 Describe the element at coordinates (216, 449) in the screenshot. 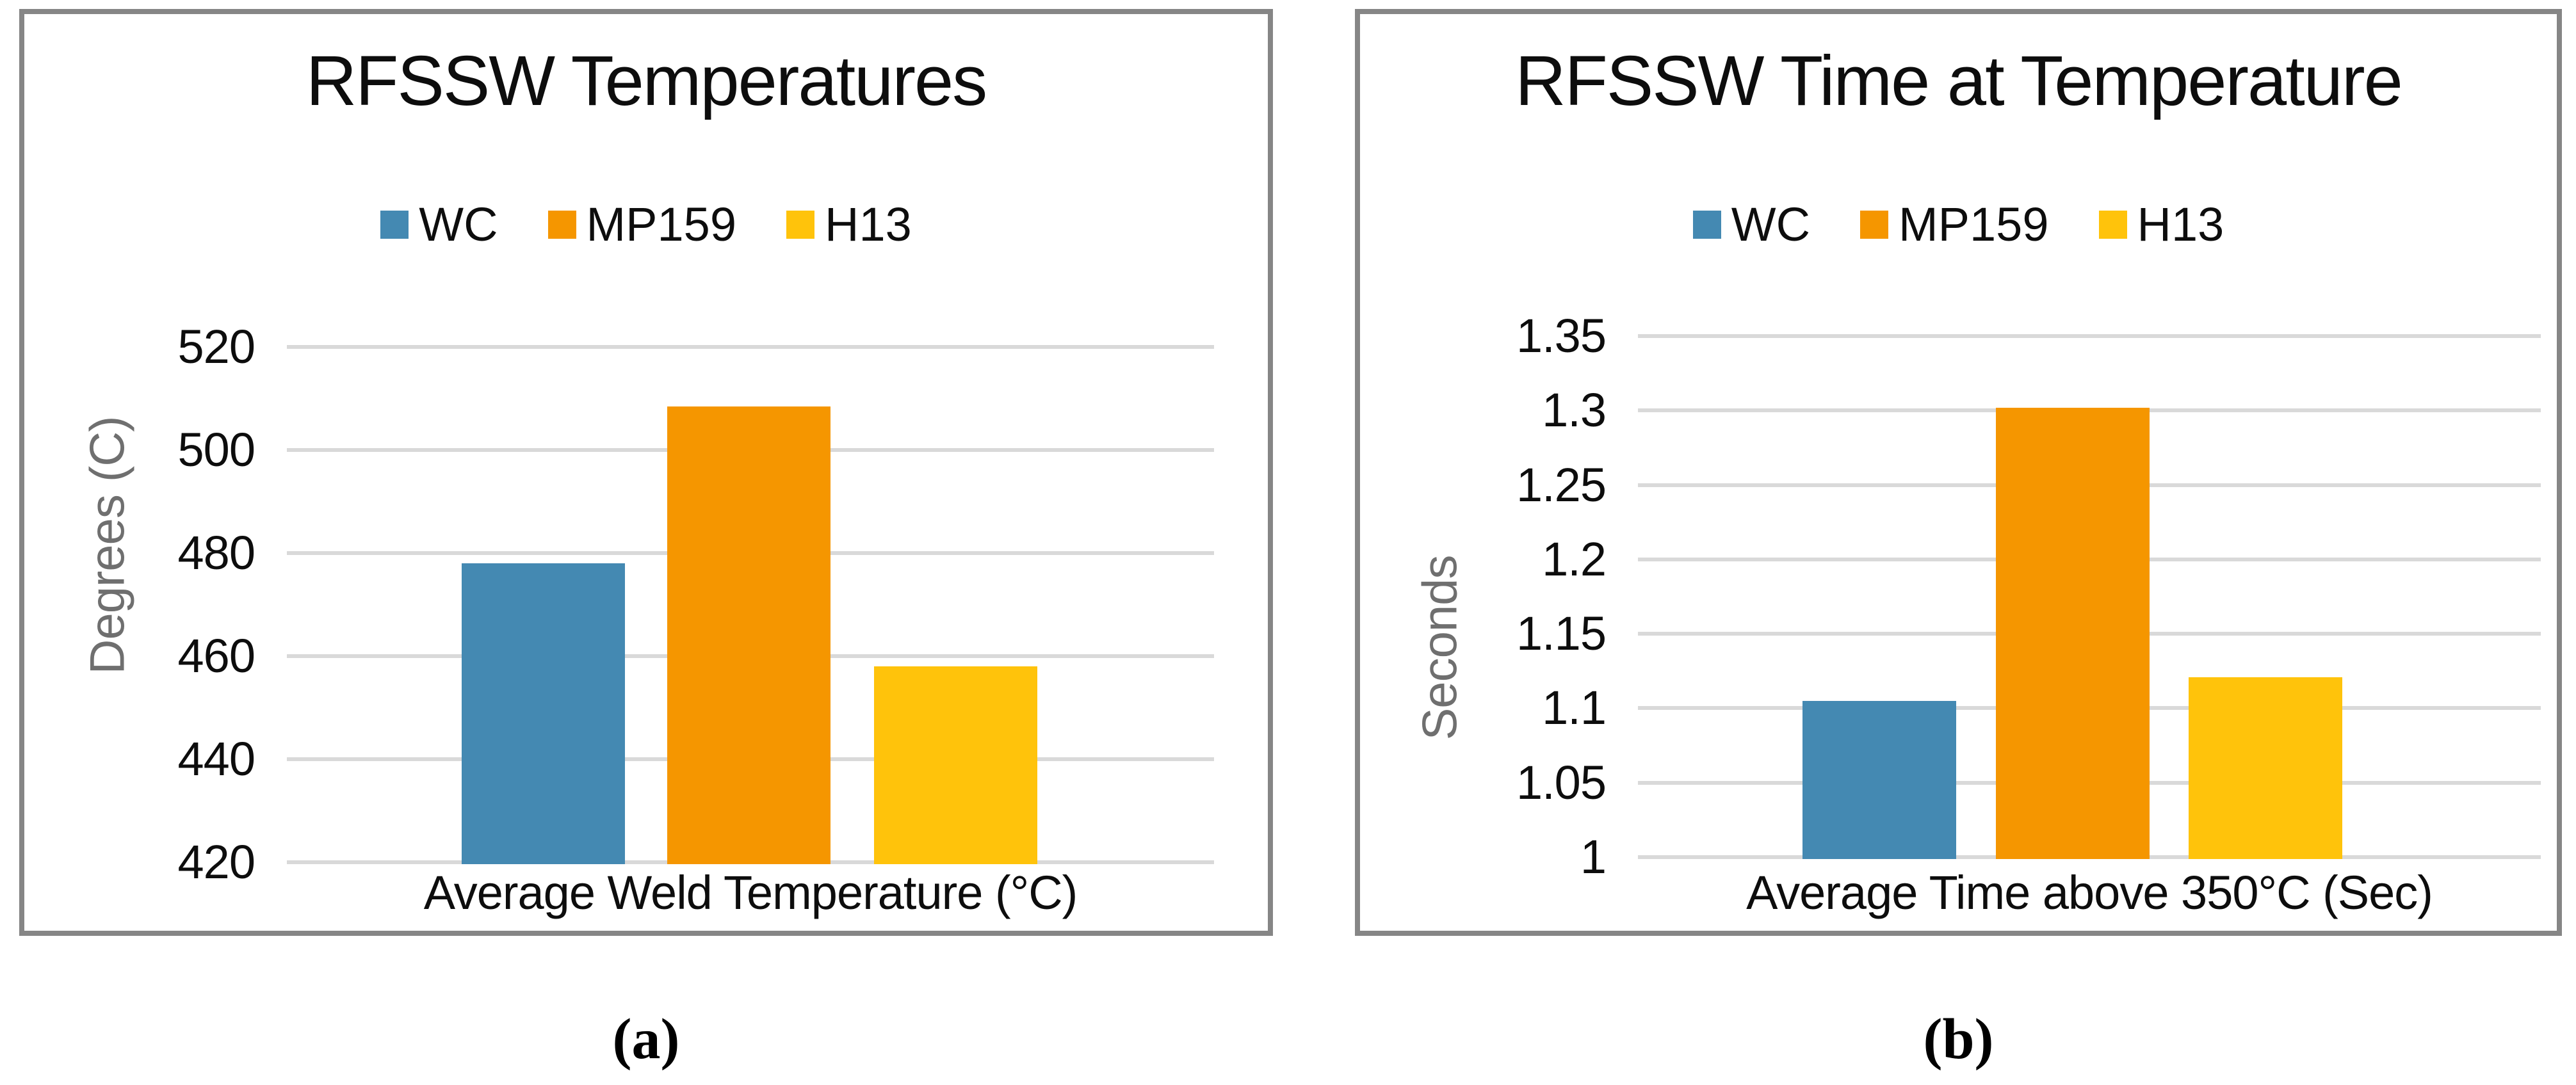

I see `y-tick-label: 500` at that location.